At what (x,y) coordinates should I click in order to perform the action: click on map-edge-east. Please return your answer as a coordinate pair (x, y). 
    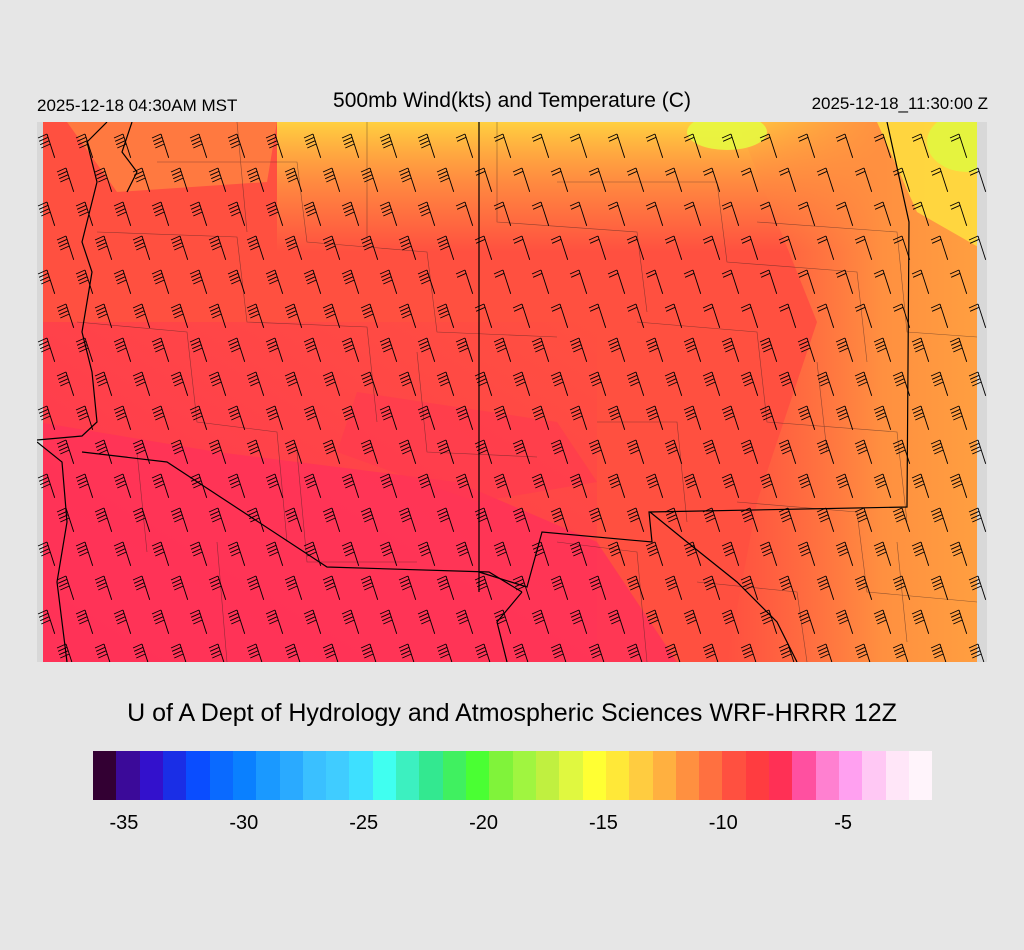
    Looking at the image, I should click on (982, 392).